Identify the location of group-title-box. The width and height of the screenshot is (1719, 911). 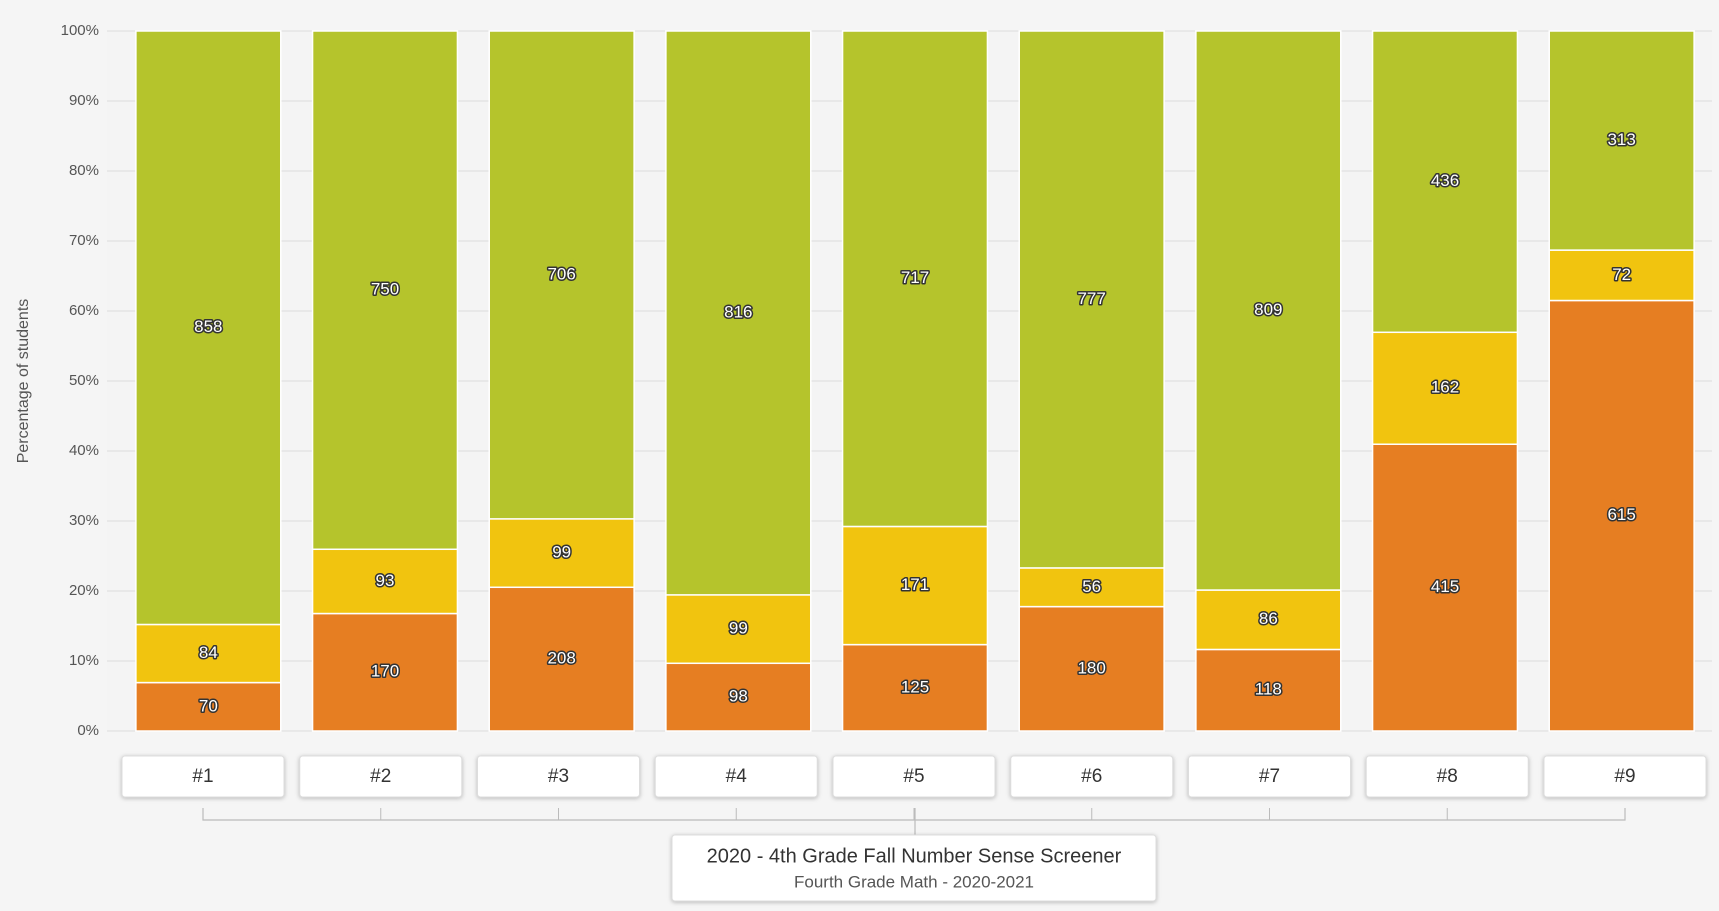
(914, 868).